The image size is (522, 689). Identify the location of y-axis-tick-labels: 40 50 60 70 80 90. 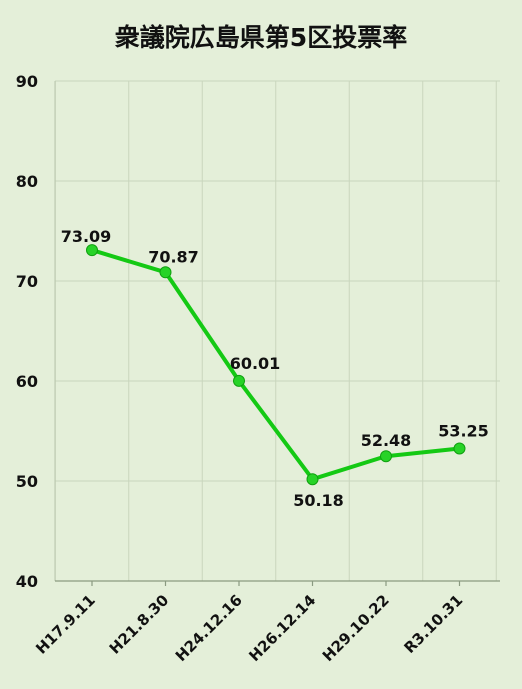
(27, 331).